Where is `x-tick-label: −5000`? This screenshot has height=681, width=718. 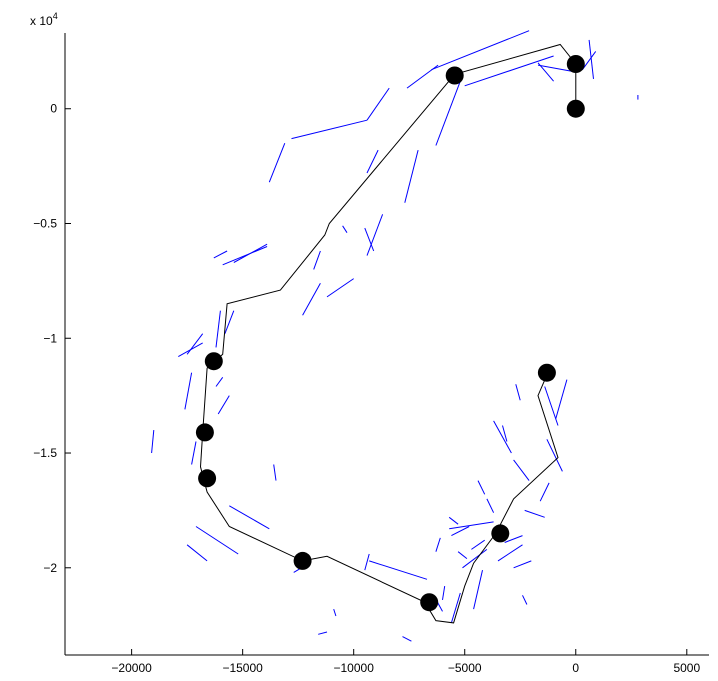 x-tick-label: −5000 is located at coordinates (465, 668).